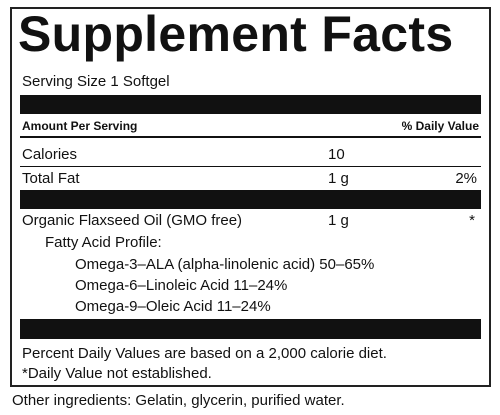  Describe the element at coordinates (103, 242) in the screenshot. I see `profile-title: Fatty Acid Profile:` at that location.